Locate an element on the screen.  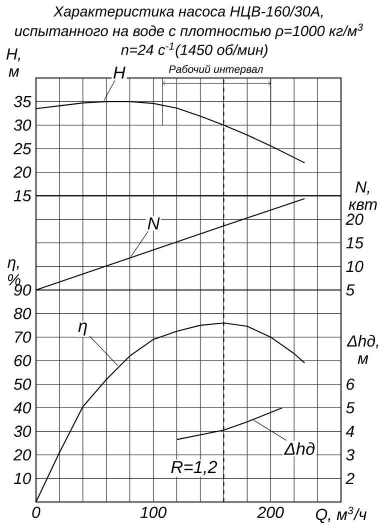
x-tick-label: 100 is located at coordinates (153, 512).